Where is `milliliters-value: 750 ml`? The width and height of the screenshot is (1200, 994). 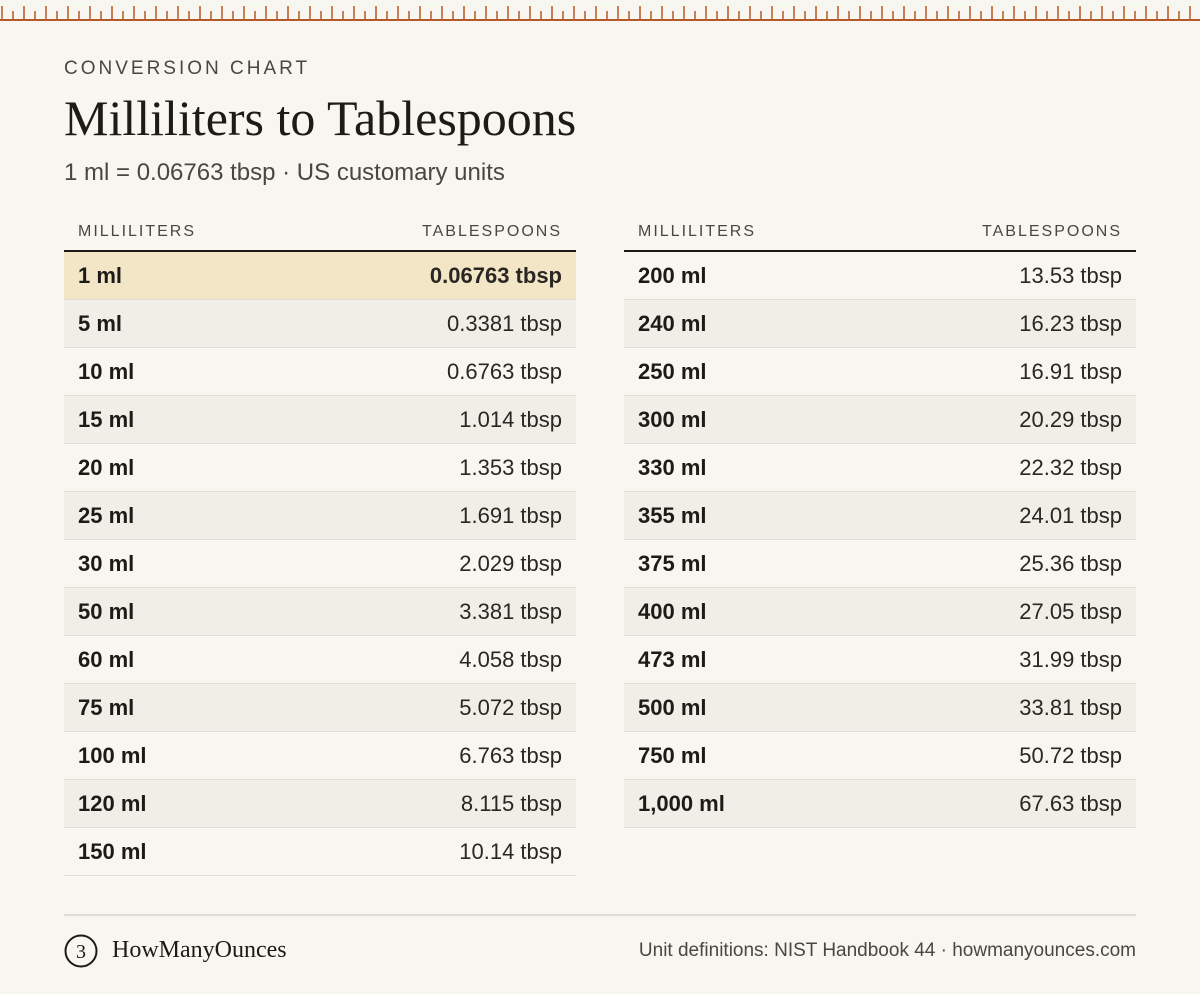 milliliters-value: 750 ml is located at coordinates (672, 755).